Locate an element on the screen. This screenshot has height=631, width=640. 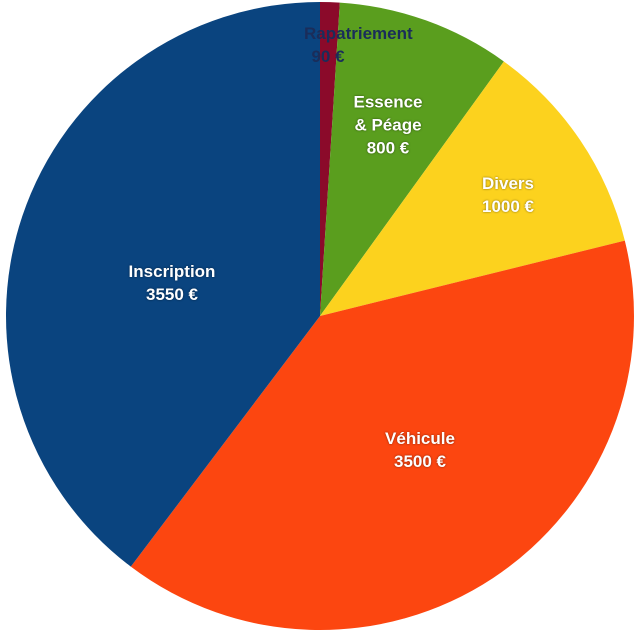
slice-name: Inscription is located at coordinates (172, 271).